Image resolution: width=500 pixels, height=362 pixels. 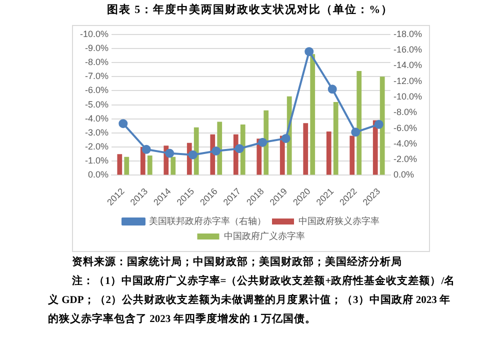 I want to click on y-tick-label: -8.0%, so click(x=97, y=62).